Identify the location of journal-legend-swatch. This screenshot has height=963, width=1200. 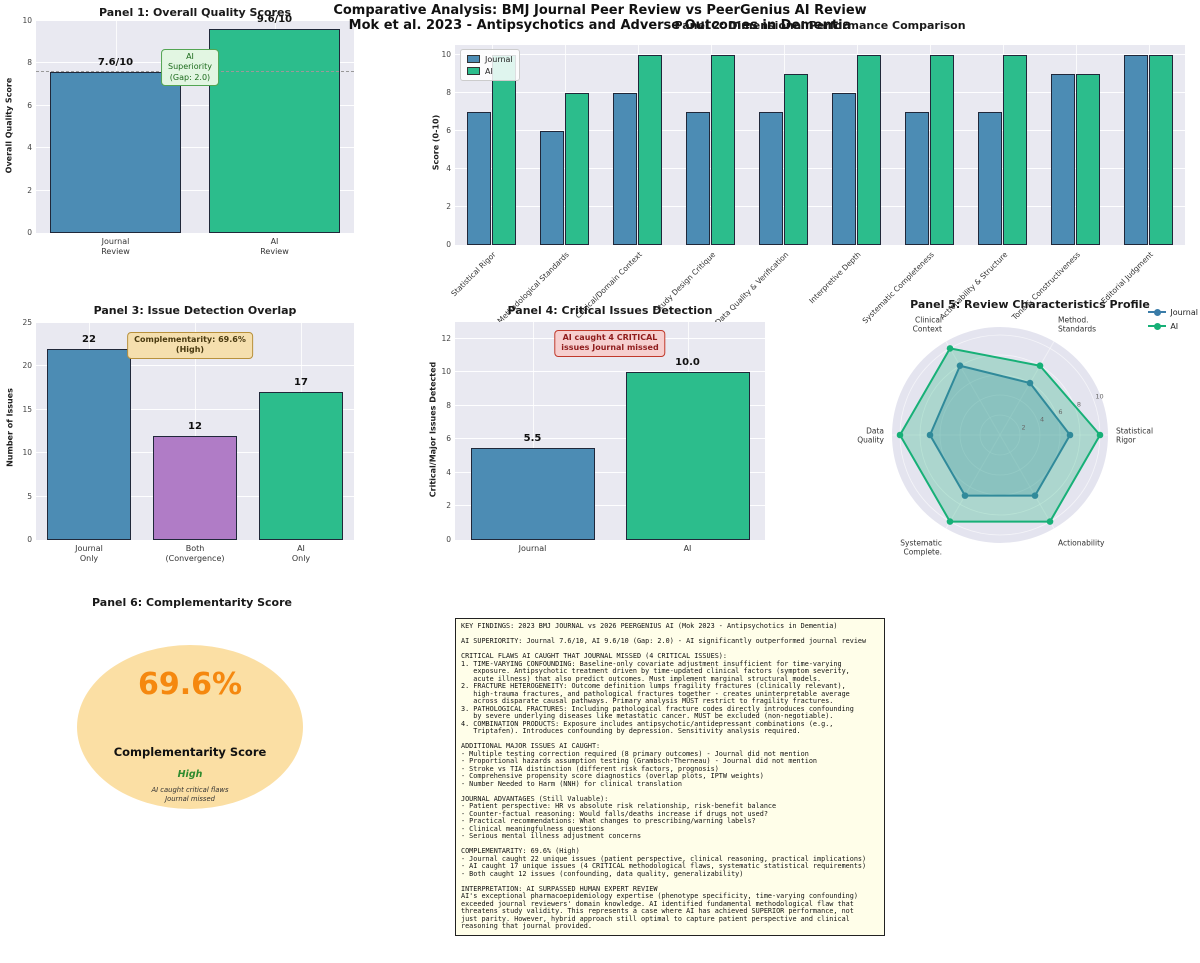
(473, 59).